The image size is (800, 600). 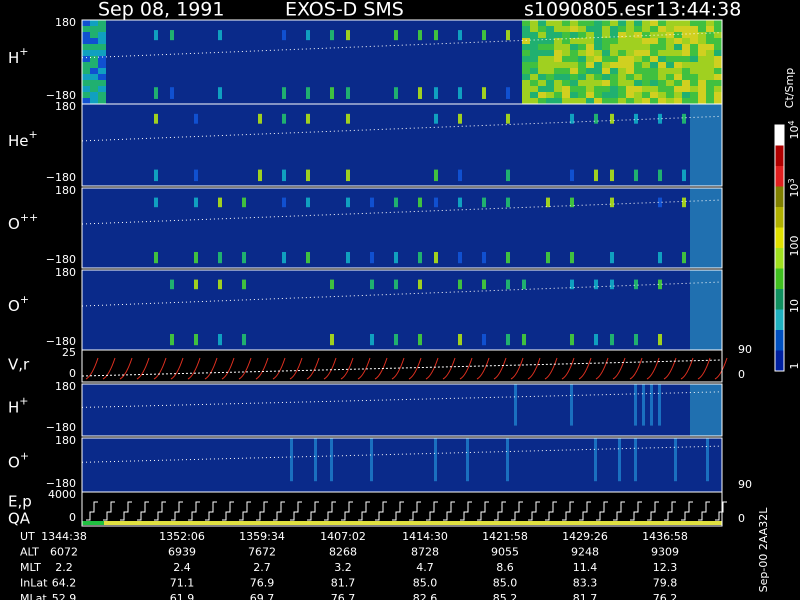 What do you see at coordinates (182, 536) in the screenshot?
I see `row-value: 1352:06` at bounding box center [182, 536].